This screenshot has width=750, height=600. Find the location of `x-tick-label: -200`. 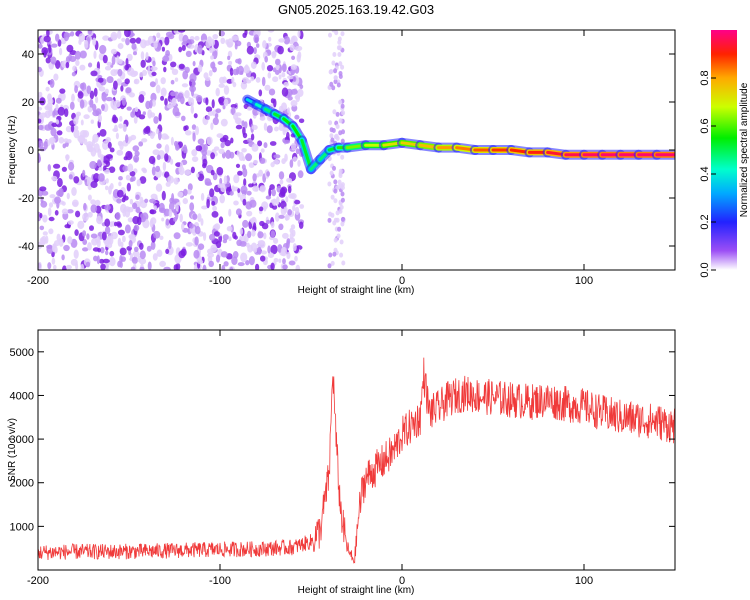

x-tick-label: -200 is located at coordinates (38, 581).